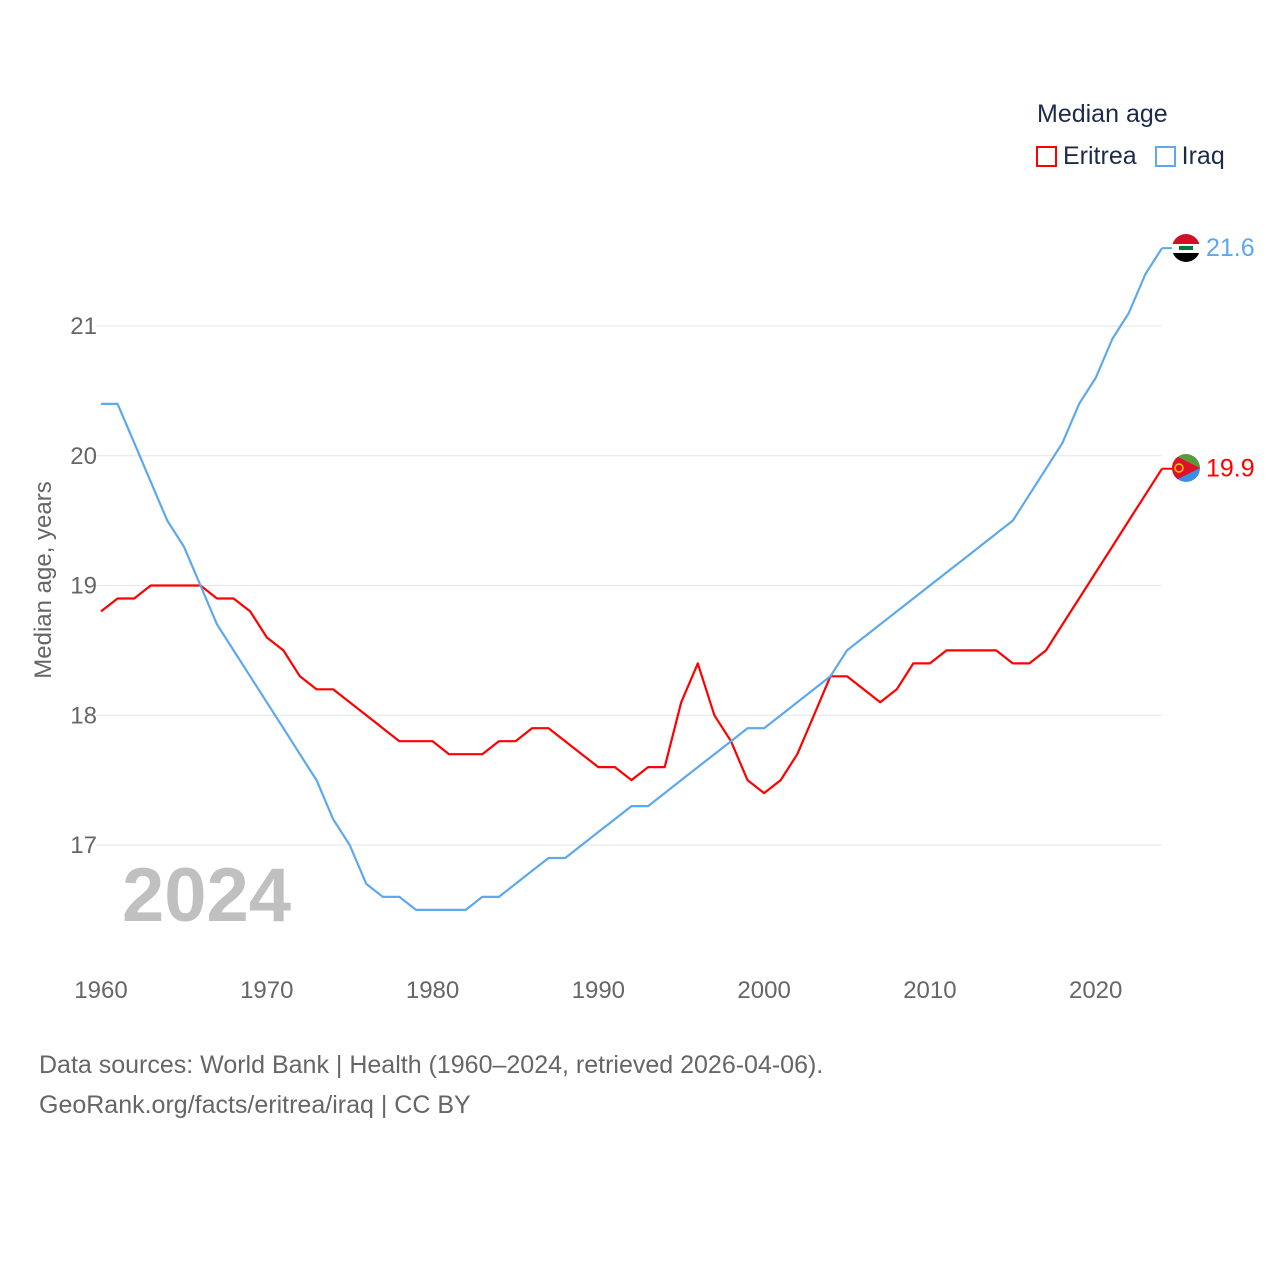  I want to click on x-tick-label: 2000, so click(763, 990).